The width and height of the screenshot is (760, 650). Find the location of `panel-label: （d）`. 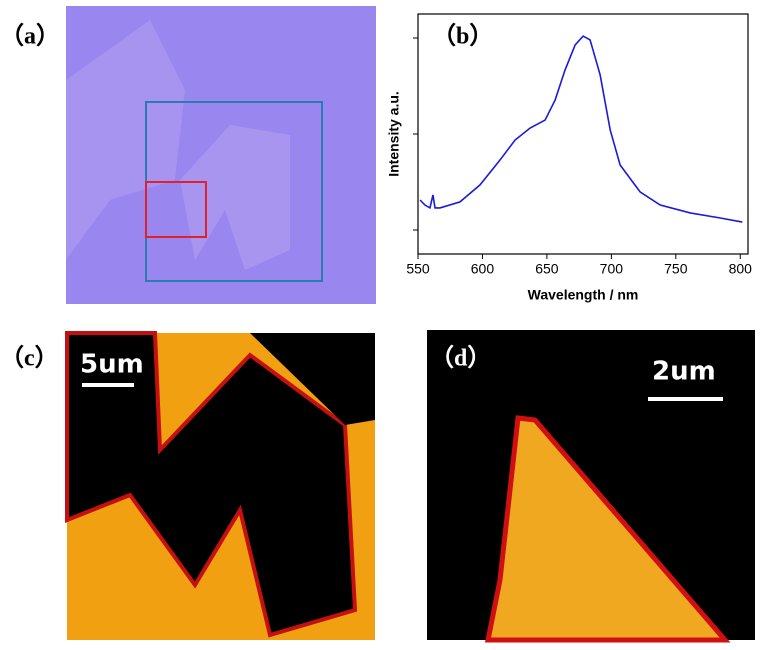

panel-label: （d） is located at coordinates (460, 358).